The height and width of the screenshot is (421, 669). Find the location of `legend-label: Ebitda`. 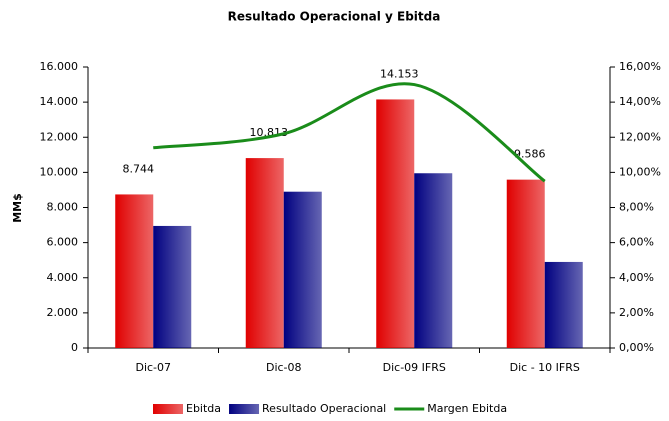

legend-label: Ebitda is located at coordinates (203, 408).